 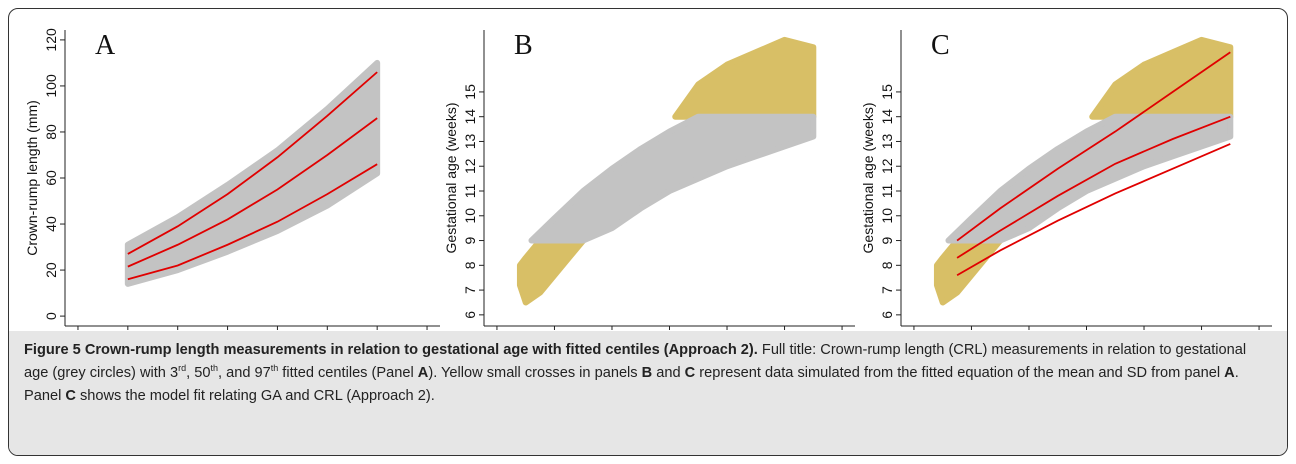 What do you see at coordinates (668, 373) in the screenshot?
I see `caption-text: and` at bounding box center [668, 373].